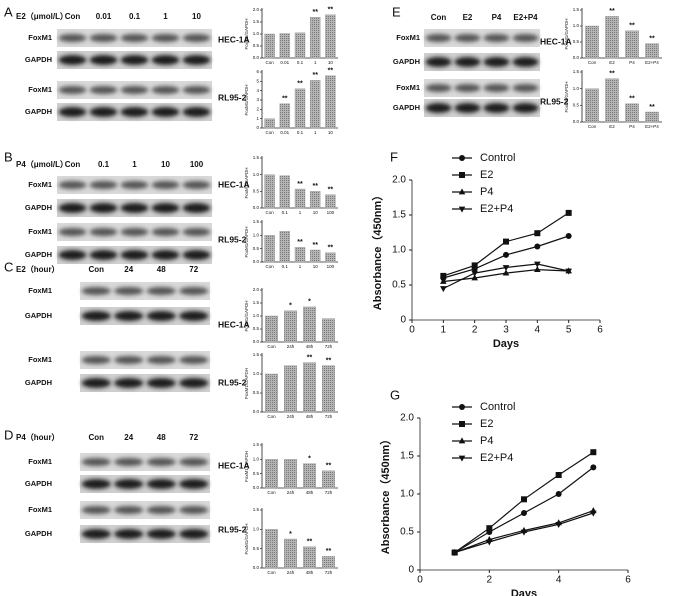  What do you see at coordinates (257, 90) in the screenshot?
I see `y-tick-label: 4` at bounding box center [257, 90].